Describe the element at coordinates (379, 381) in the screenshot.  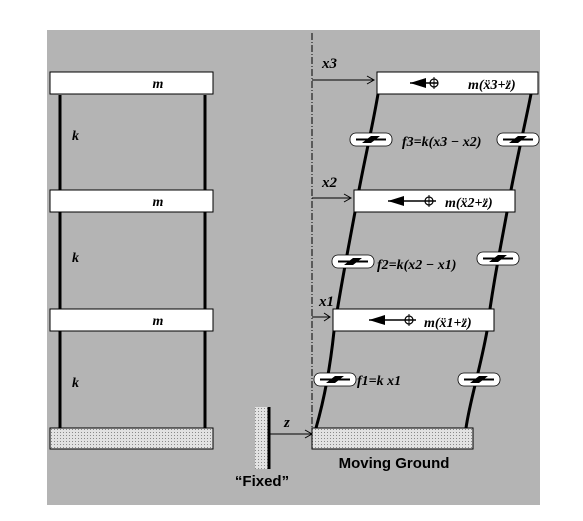
I see `story-1-spring-force-label: f1=k x1` at that location.